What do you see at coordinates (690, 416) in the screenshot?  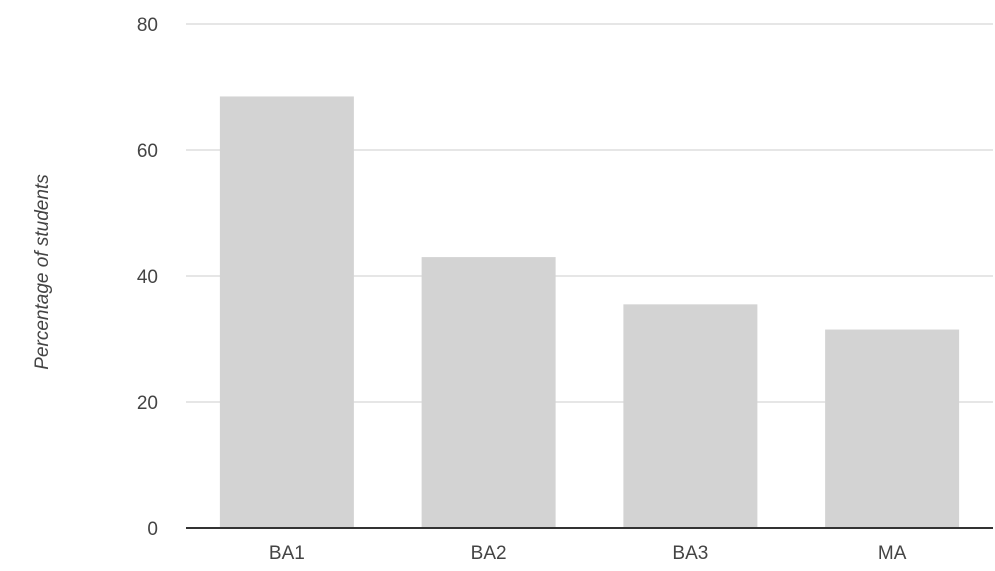 I see `bar-ba3` at bounding box center [690, 416].